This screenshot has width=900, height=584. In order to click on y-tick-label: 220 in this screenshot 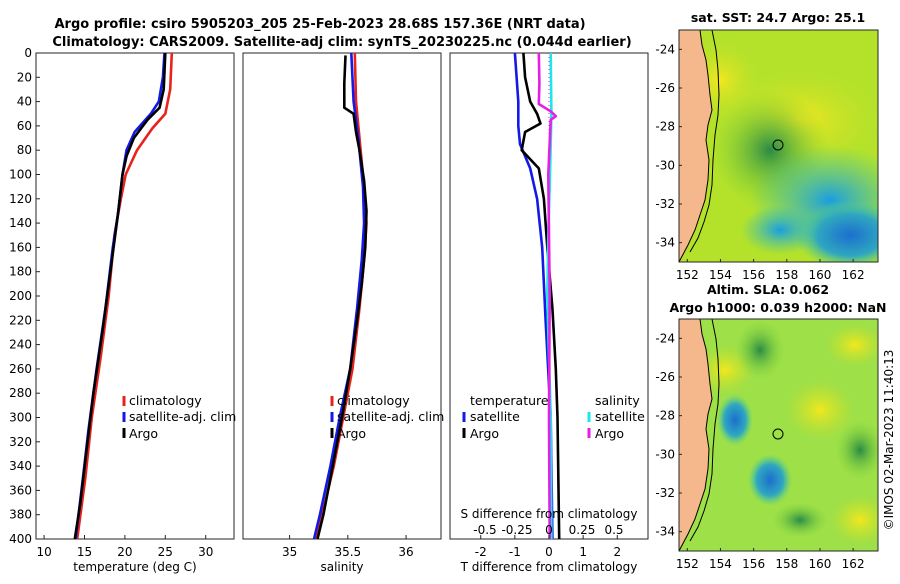, I will do `click(20, 320)`.